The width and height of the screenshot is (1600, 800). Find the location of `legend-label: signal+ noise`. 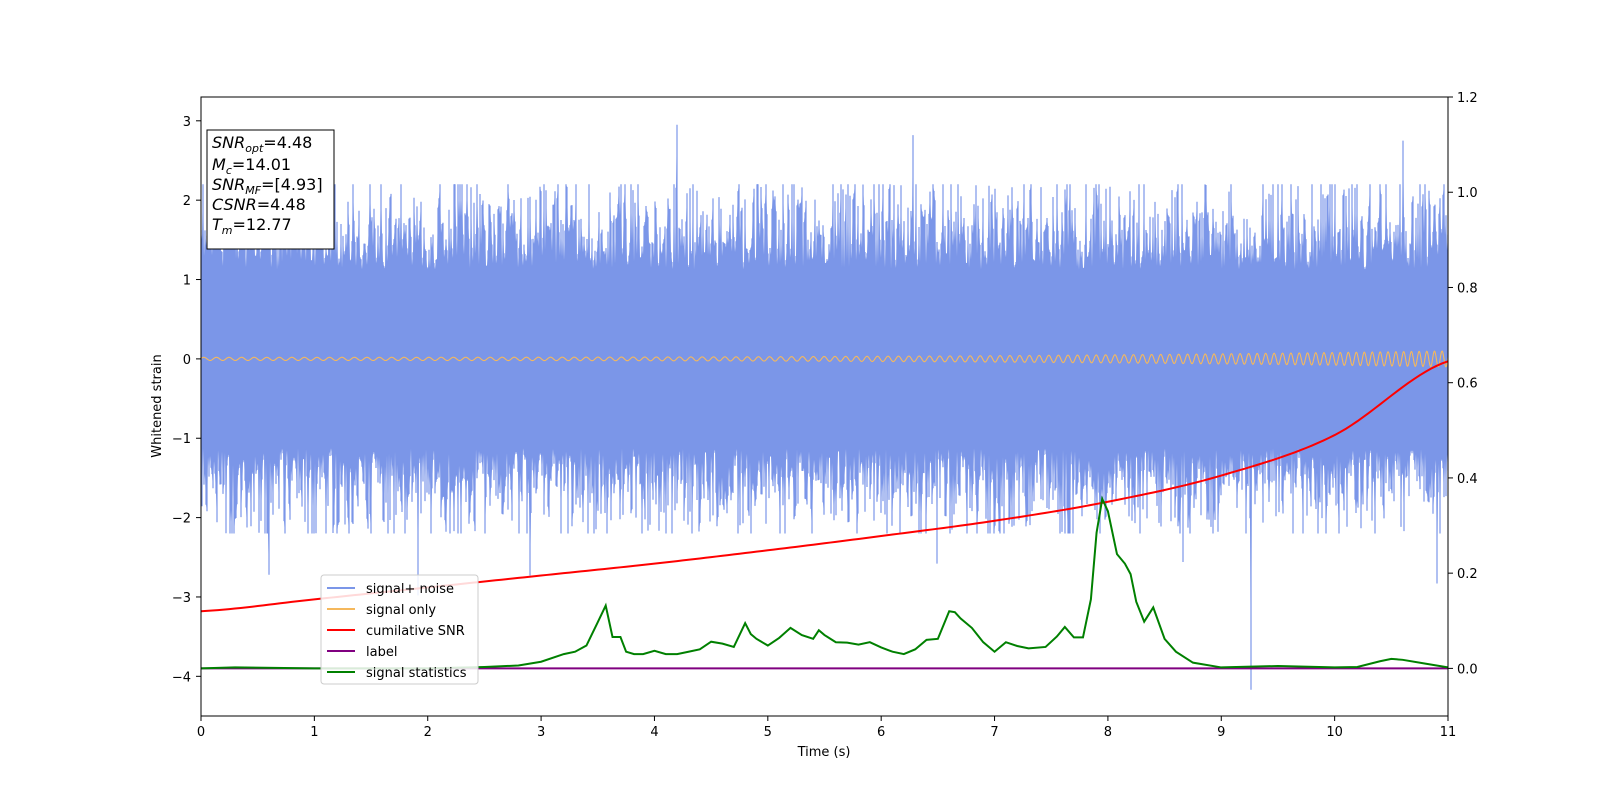

legend-label: signal+ noise is located at coordinates (410, 589).